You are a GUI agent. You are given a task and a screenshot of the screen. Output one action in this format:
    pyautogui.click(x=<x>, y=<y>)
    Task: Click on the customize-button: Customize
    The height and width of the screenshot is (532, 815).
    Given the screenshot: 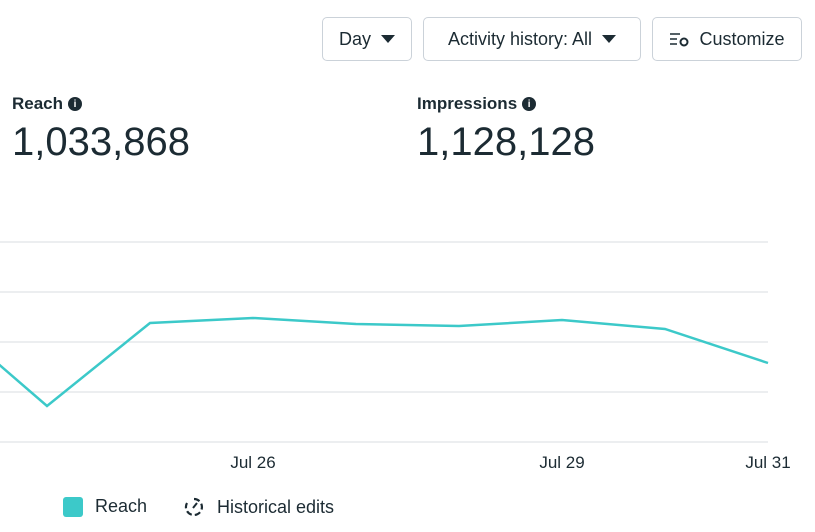 What is the action you would take?
    pyautogui.click(x=727, y=39)
    